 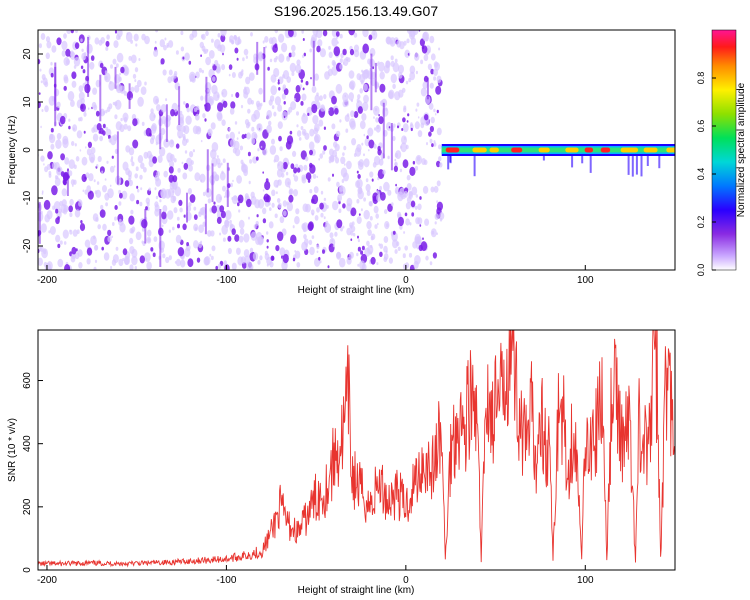 What do you see at coordinates (32, 150) in the screenshot?
I see `spectrogram-y-ticks: -20 -10 0 10 20` at bounding box center [32, 150].